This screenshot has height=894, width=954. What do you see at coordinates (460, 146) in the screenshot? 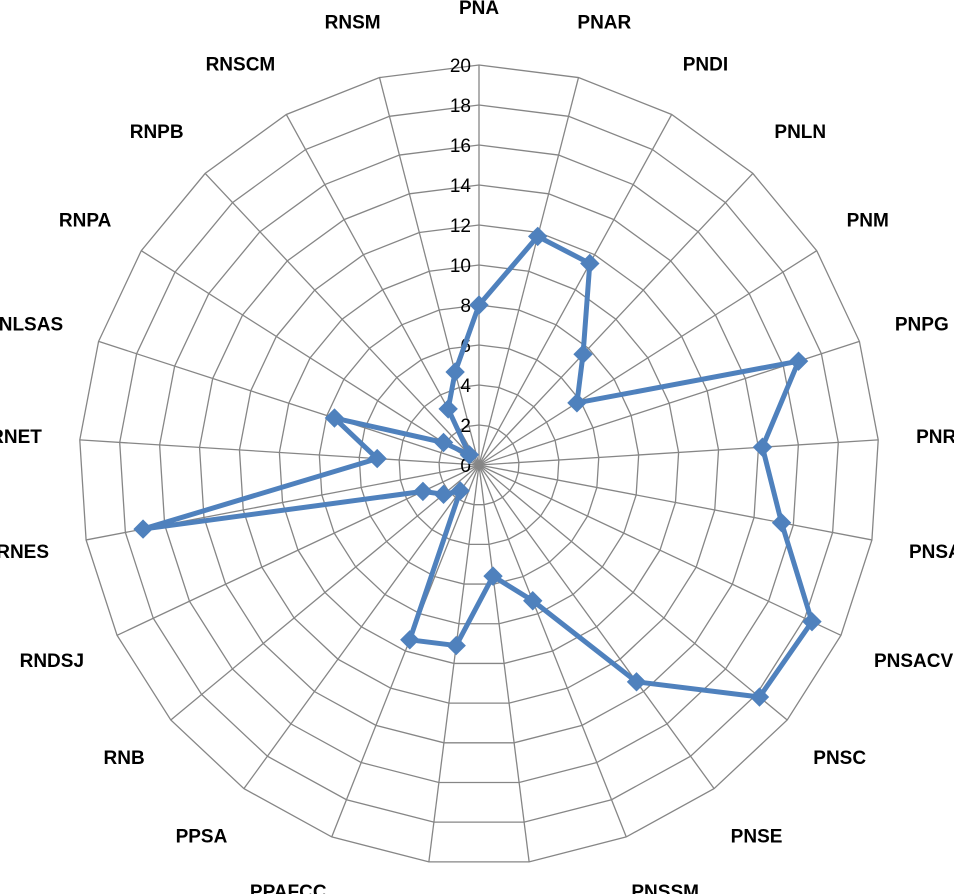
I see `tick-label-16: 16` at bounding box center [460, 146].